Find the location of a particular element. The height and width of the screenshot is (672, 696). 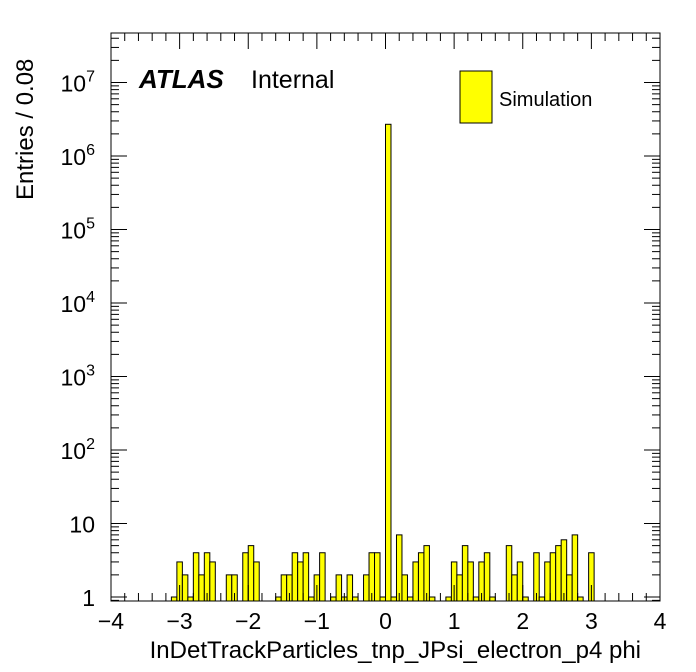

x-tick-label: −3 is located at coordinates (180, 621).